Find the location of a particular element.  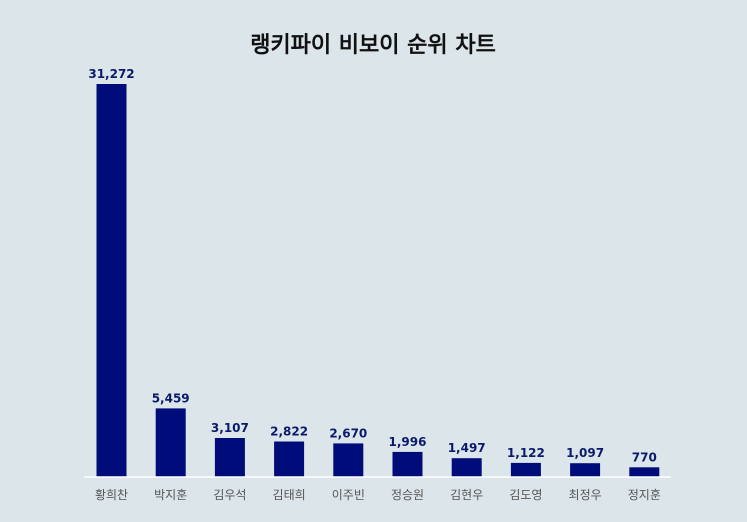

x-tick-label-6: 정승원 is located at coordinates (407, 495).